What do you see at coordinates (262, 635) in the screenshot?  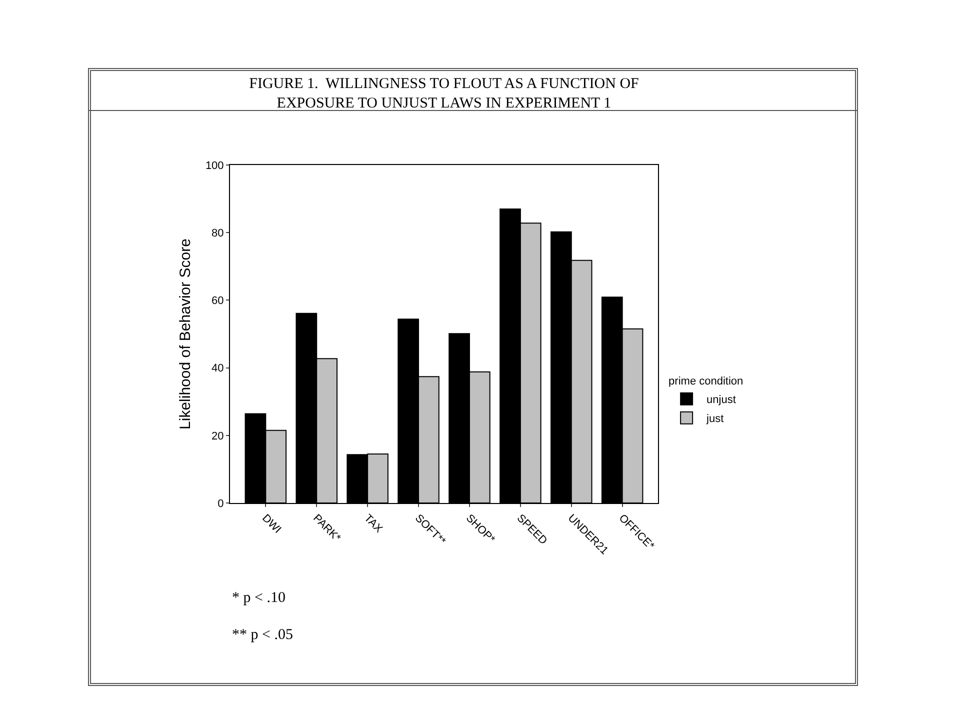 I see `text: ** p < .05` at bounding box center [262, 635].